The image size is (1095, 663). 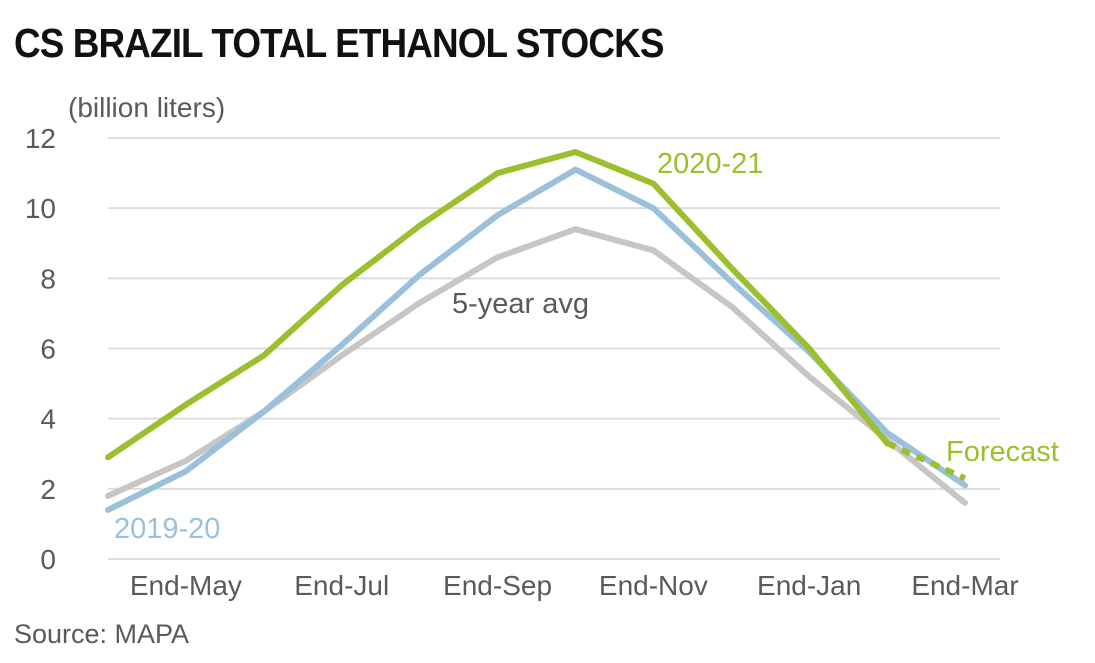 I want to click on series-label-5-year-avg: 5-year avg, so click(x=520, y=304).